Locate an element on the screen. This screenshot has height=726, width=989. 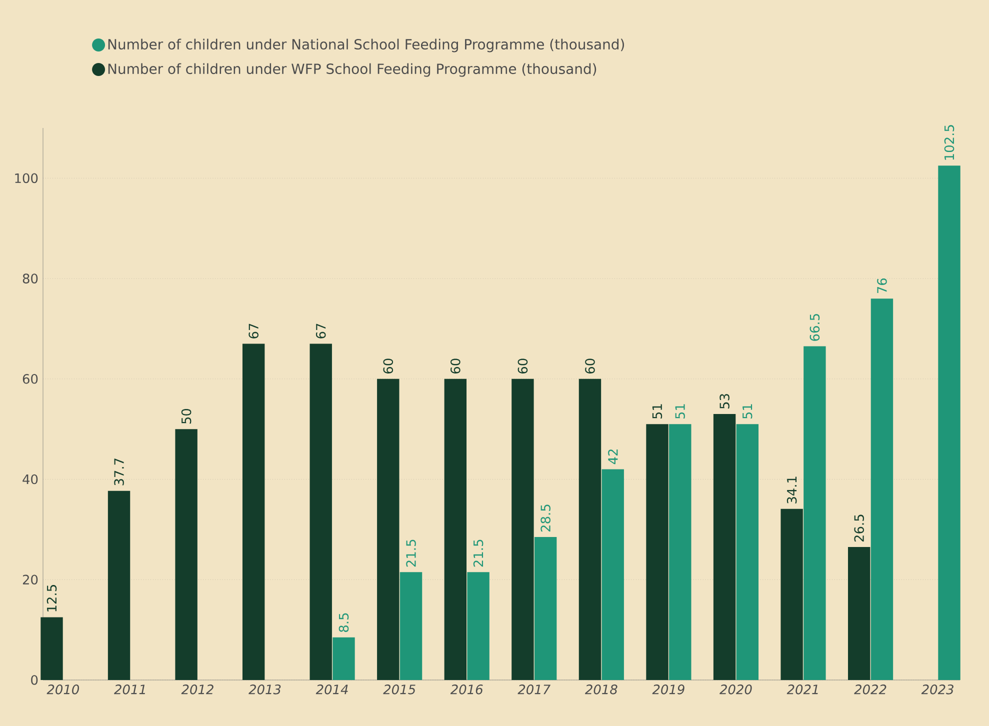
x-tick-label: 2016 is located at coordinates (466, 689).